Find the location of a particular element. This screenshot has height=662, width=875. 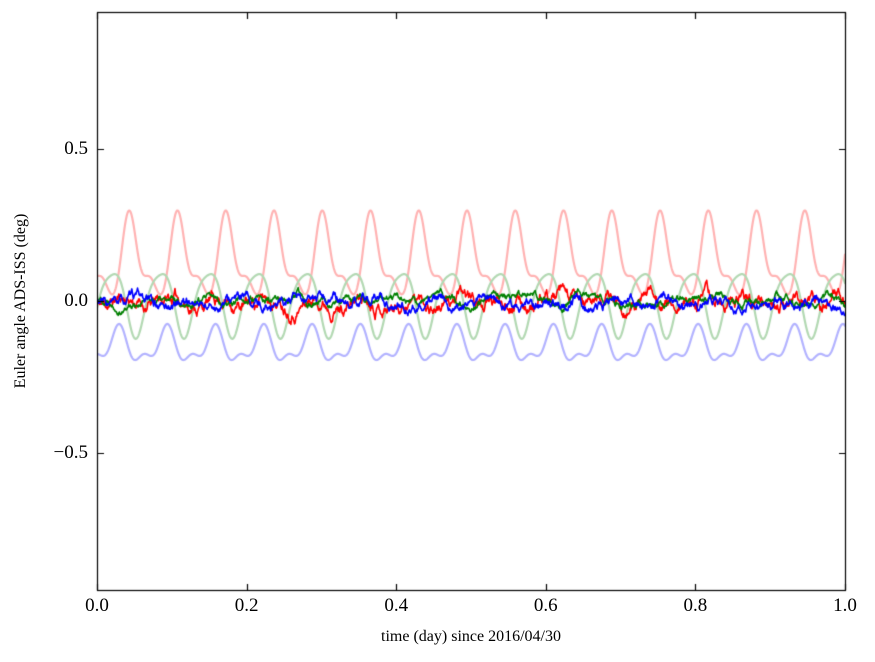

x-tick-label: 0.8 is located at coordinates (695, 605).